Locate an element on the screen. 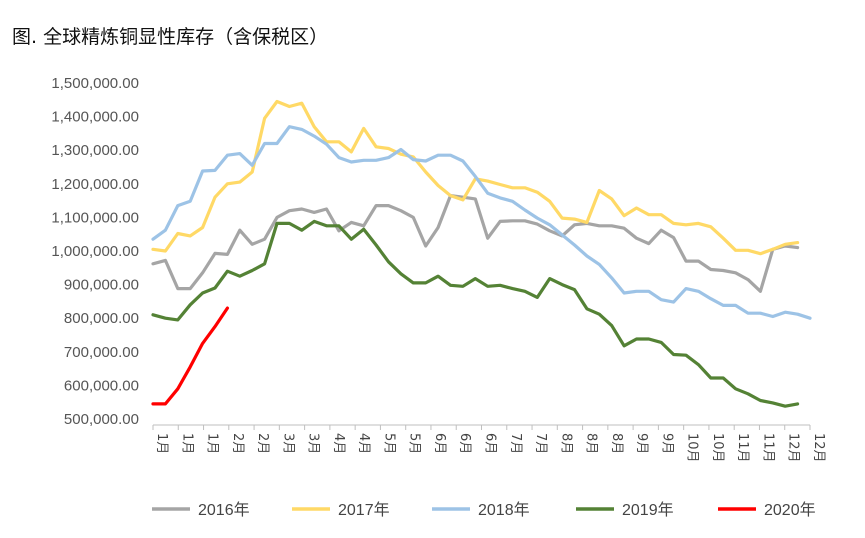 This screenshot has height=538, width=865. legend-item-2020: 2020年 is located at coordinates (767, 510).